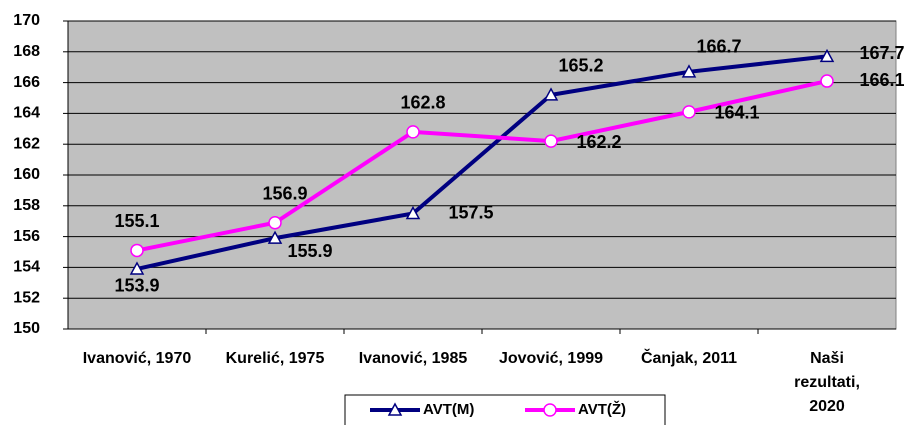  Describe the element at coordinates (26, 328) in the screenshot. I see `y-tick-label: 150` at that location.